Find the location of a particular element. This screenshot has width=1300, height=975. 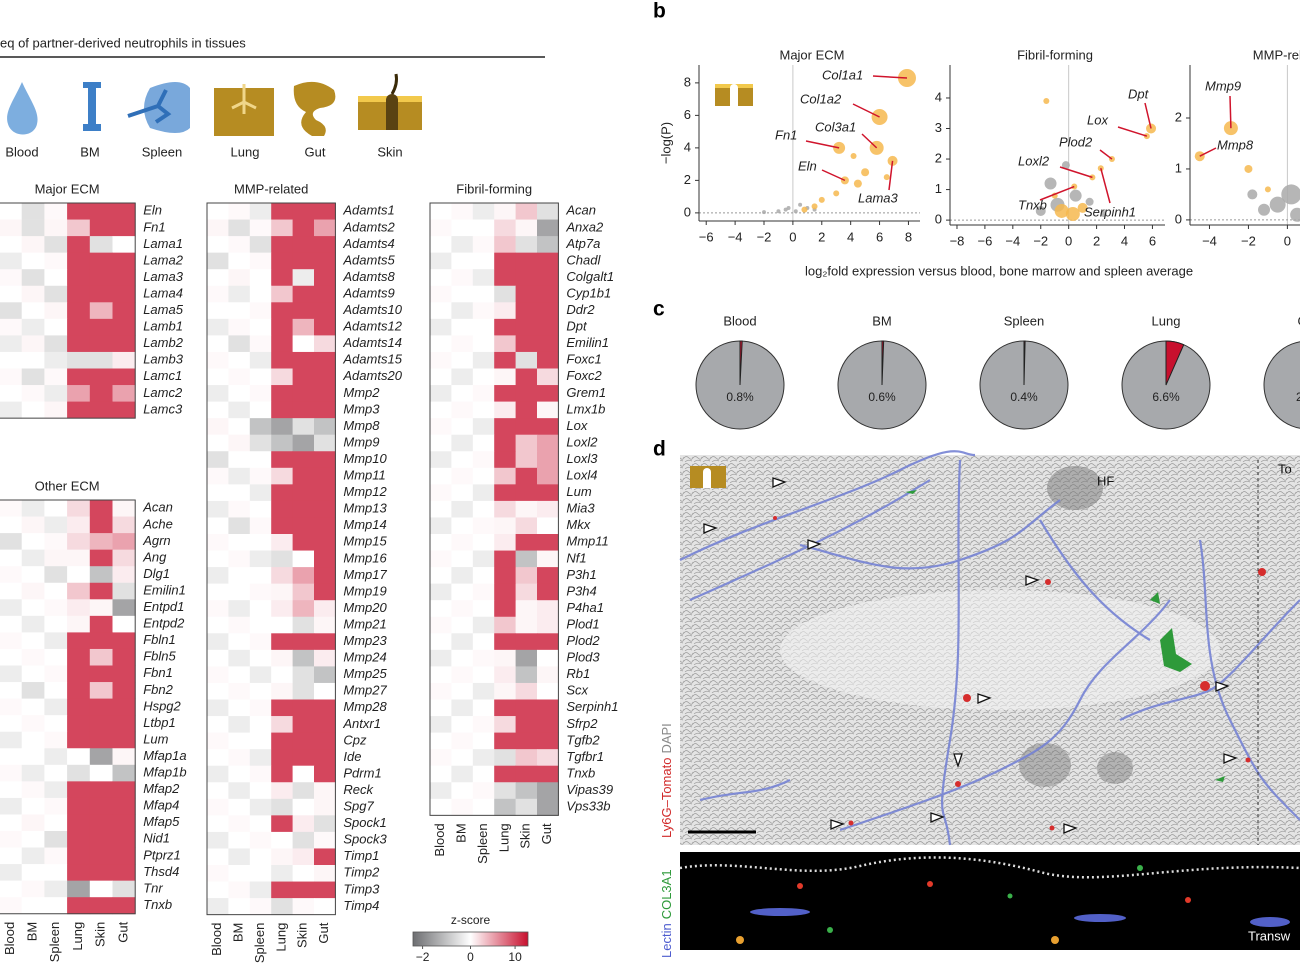

x-tick-label: 4 is located at coordinates (1124, 240).